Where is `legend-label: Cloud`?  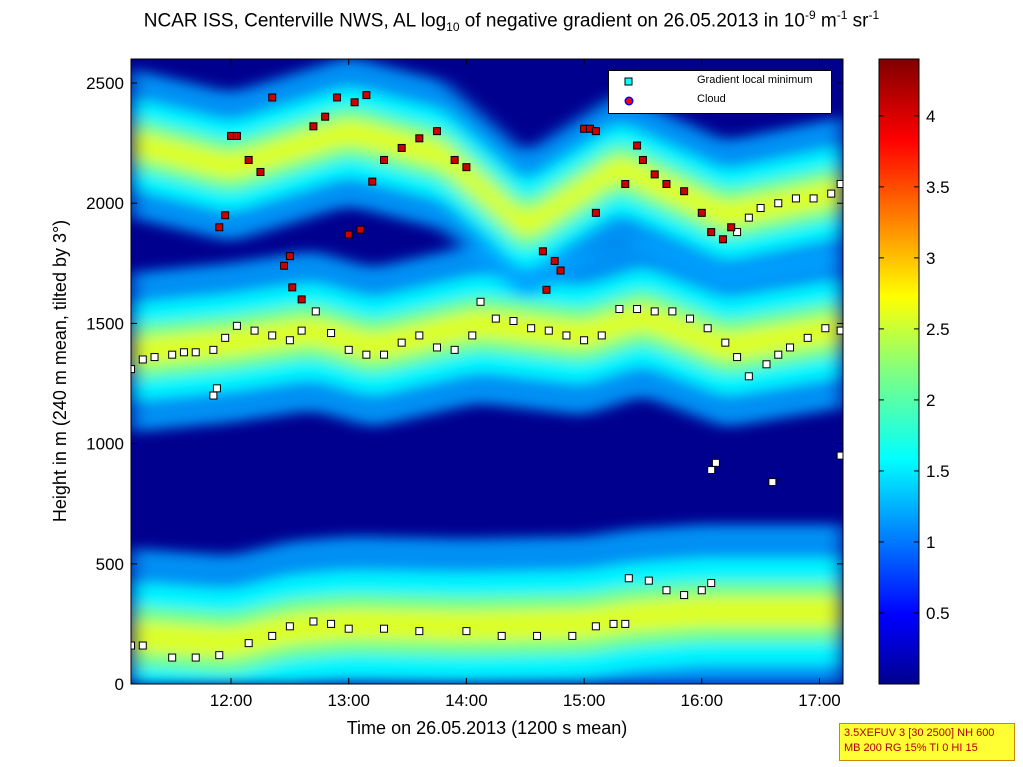
legend-label: Cloud is located at coordinates (711, 99).